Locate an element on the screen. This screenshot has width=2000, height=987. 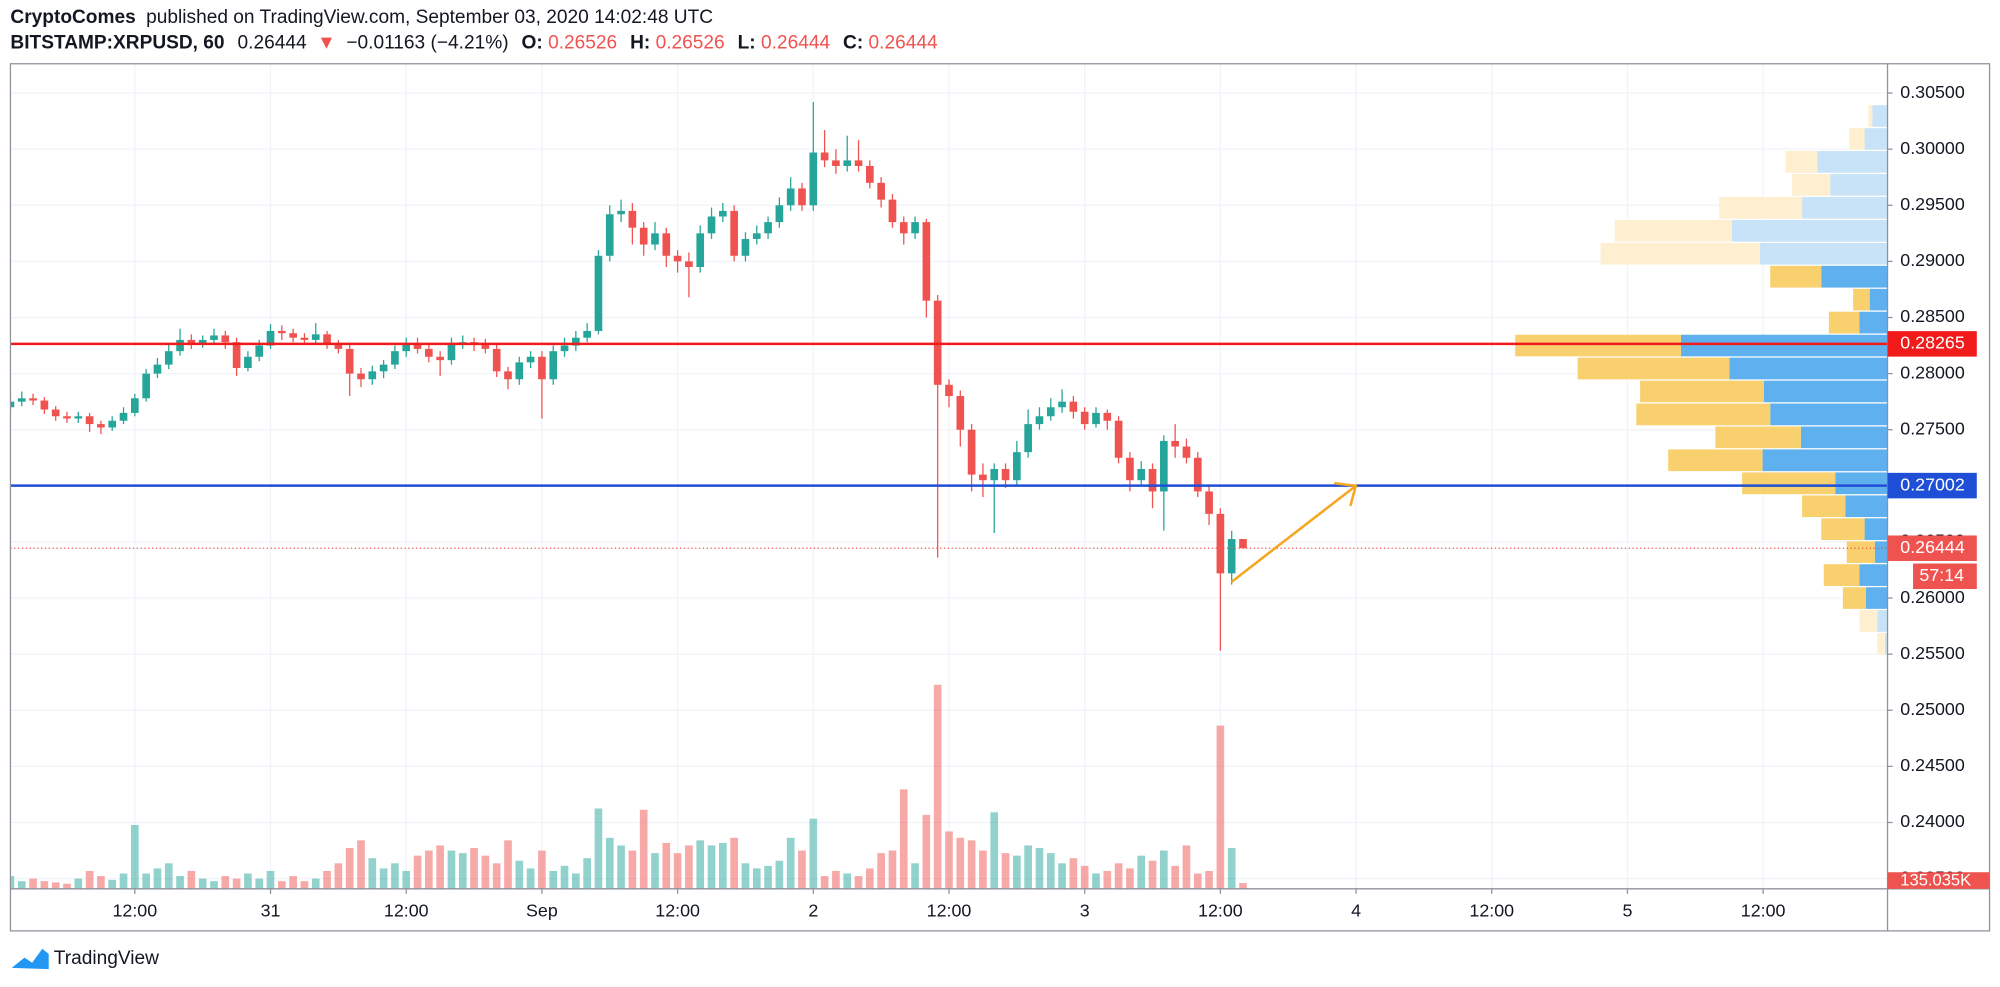
y-tick-label: 0.29000 is located at coordinates (1932, 260).